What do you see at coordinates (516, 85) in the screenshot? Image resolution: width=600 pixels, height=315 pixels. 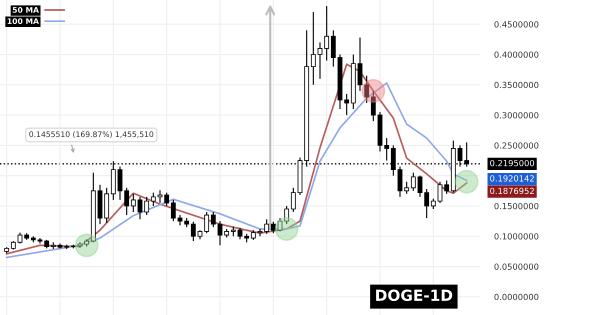 I see `y-tick-label: 0.3500000` at bounding box center [516, 85].